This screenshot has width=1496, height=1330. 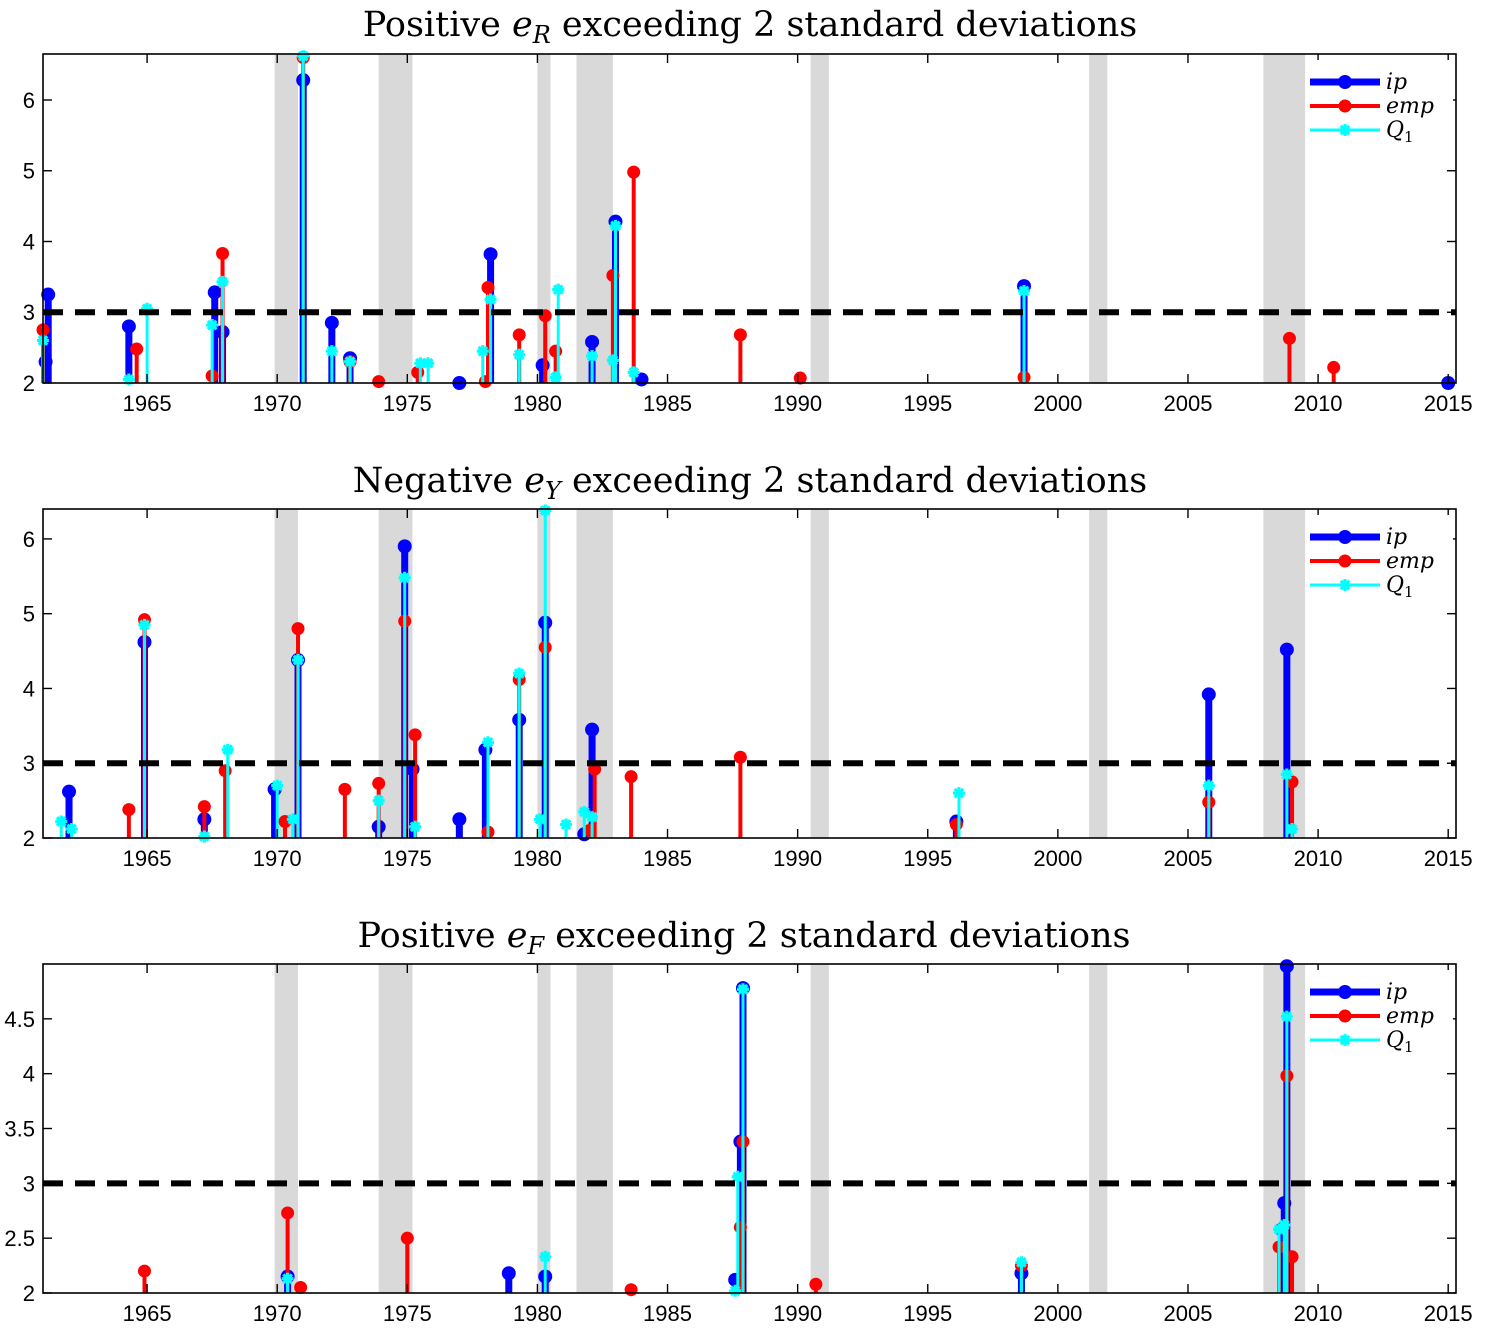 I want to click on x-tick-label: 1975, so click(x=407, y=403).